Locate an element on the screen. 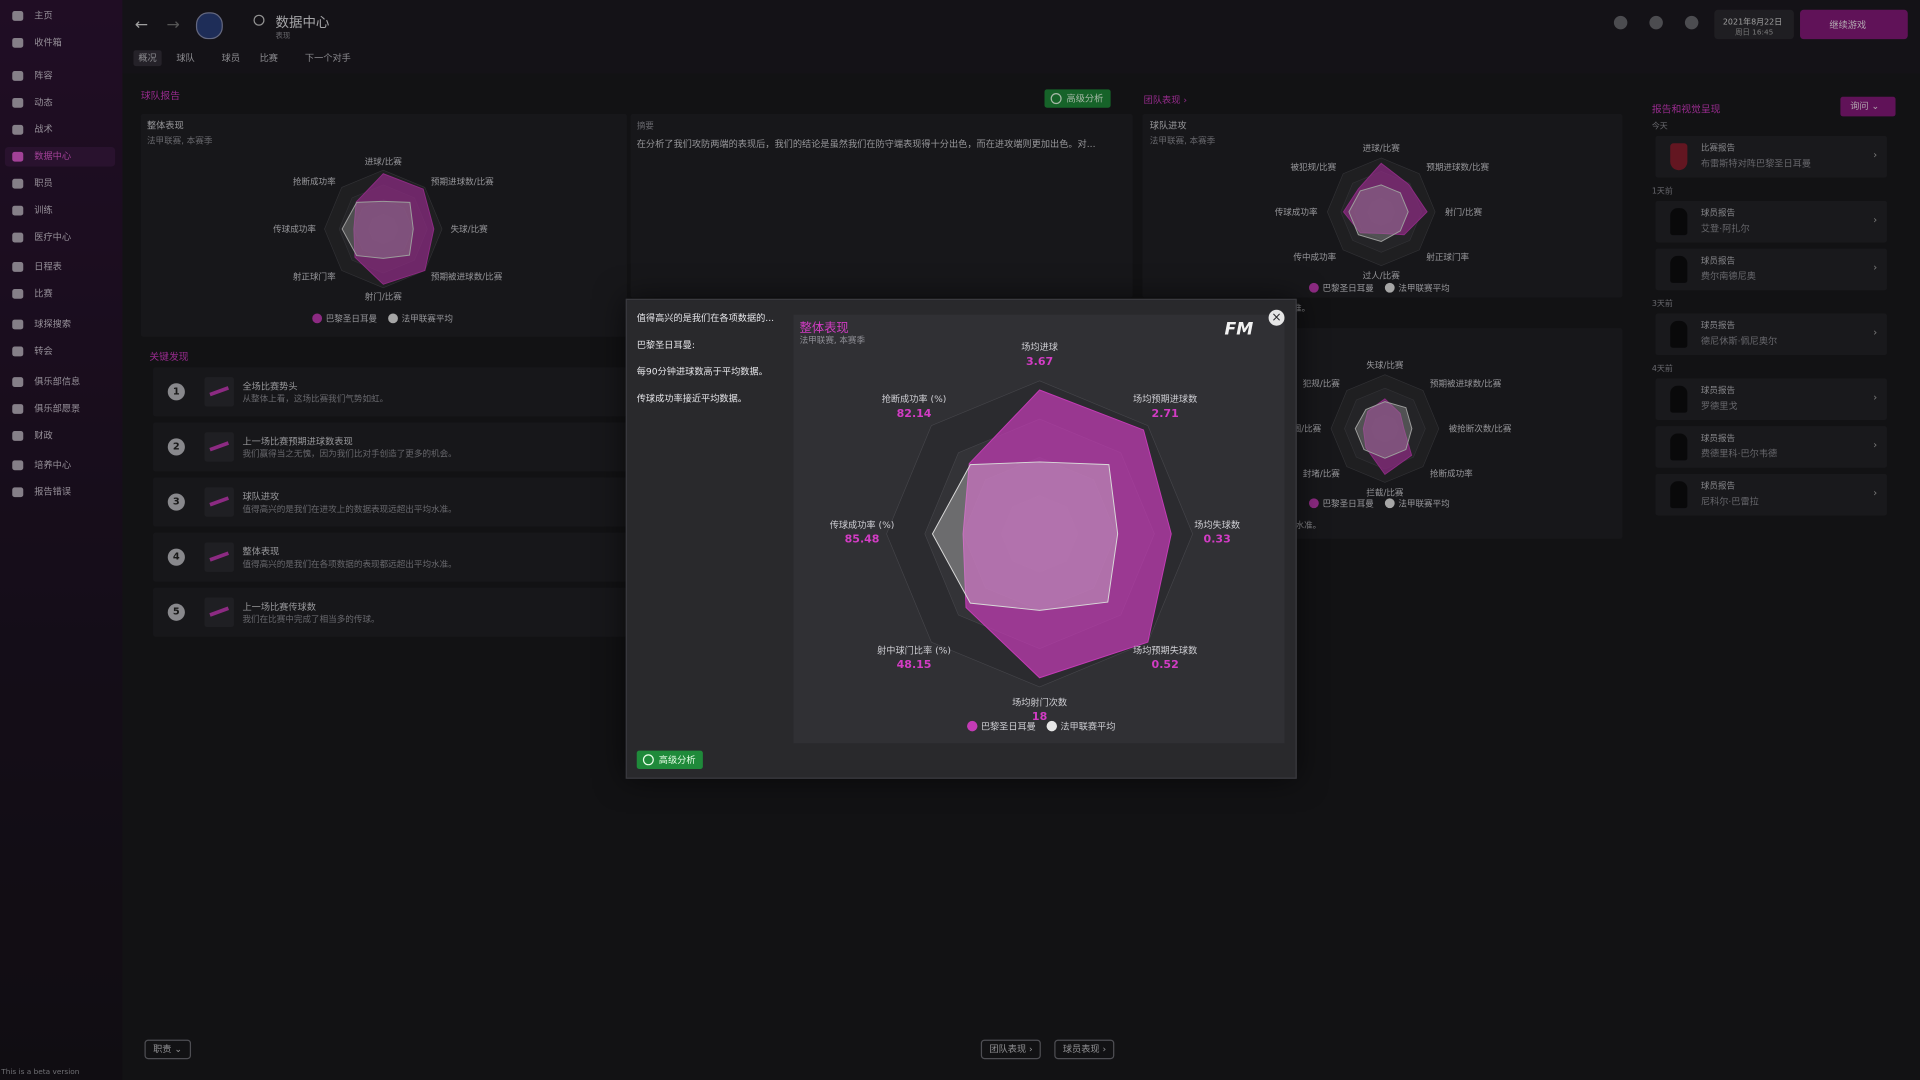  help-button is located at coordinates (1656, 22).